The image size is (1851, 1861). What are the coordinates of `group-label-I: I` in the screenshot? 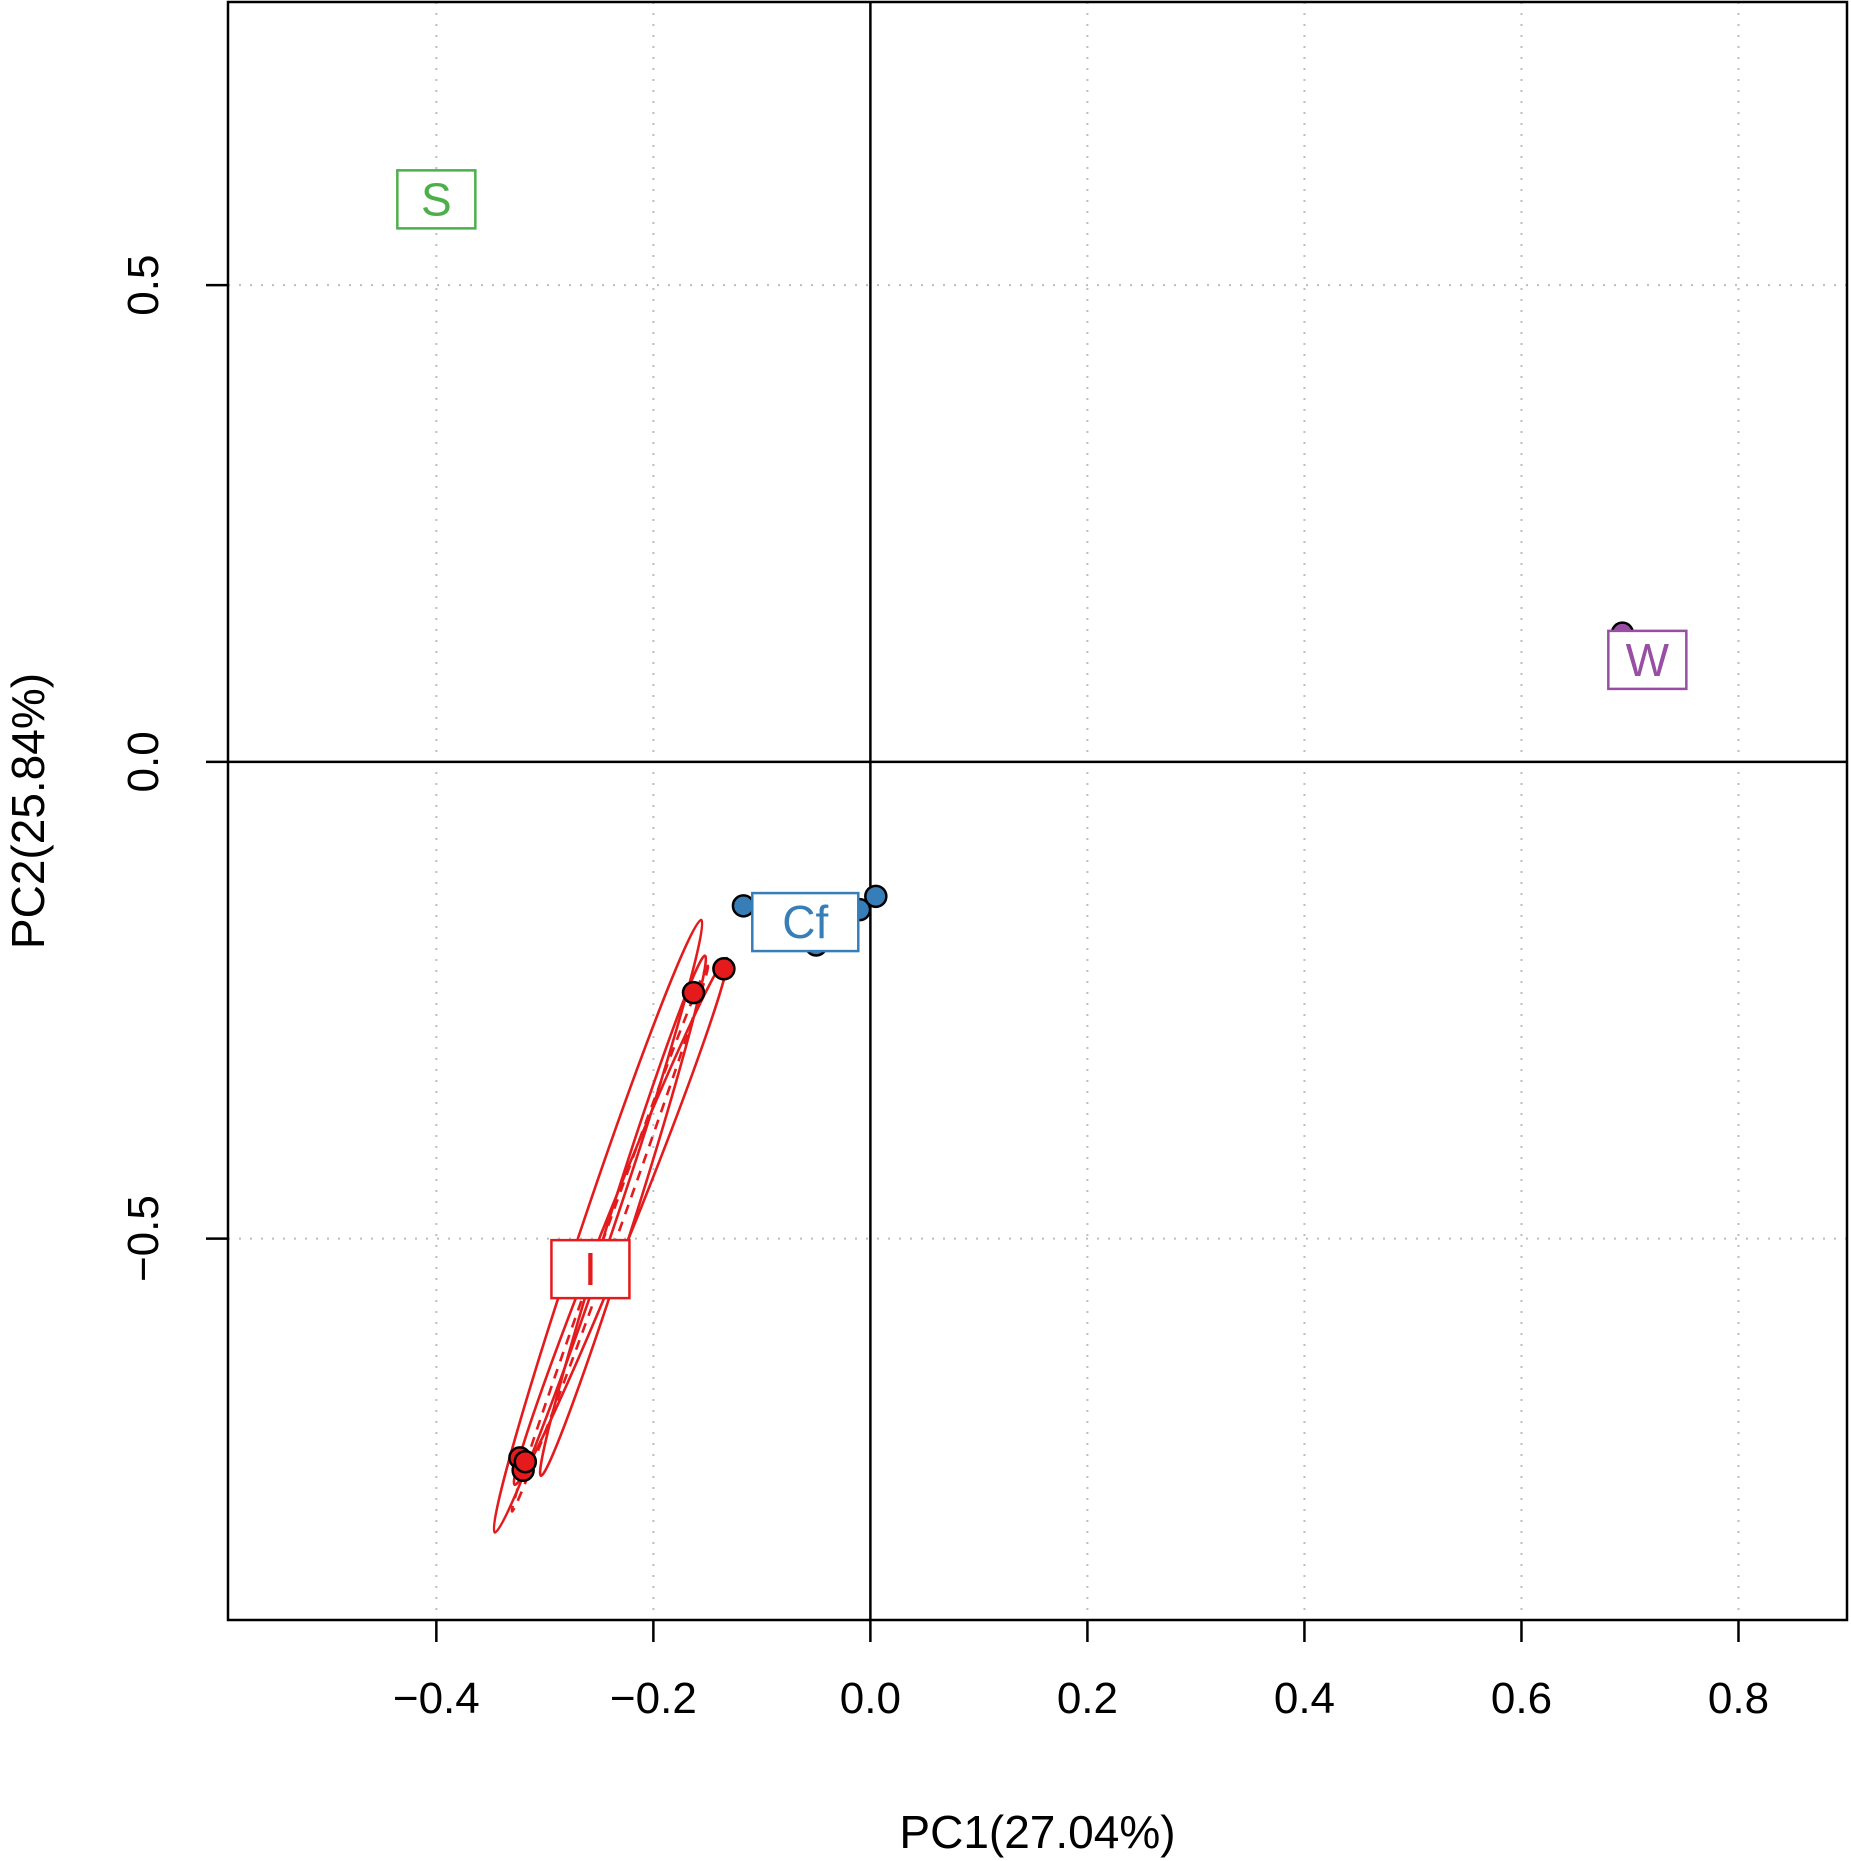 It's located at (590, 1269).